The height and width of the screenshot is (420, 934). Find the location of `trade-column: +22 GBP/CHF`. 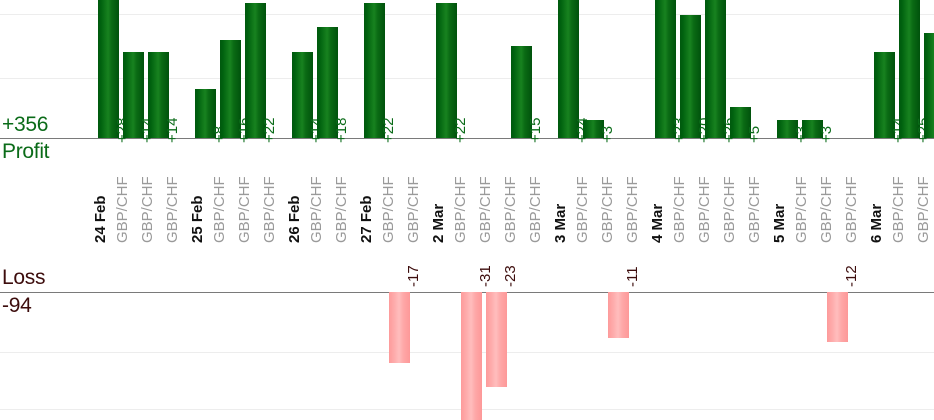

trade-column: +22 GBP/CHF is located at coordinates (261, 210).